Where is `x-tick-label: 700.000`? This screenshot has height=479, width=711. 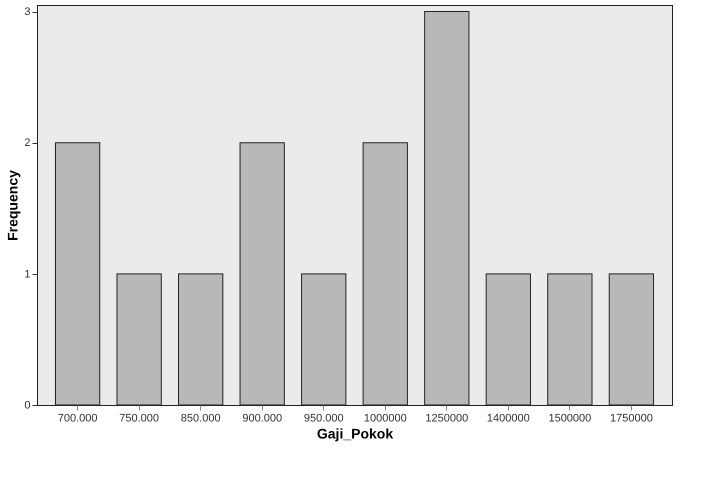 x-tick-label: 700.000 is located at coordinates (78, 418).